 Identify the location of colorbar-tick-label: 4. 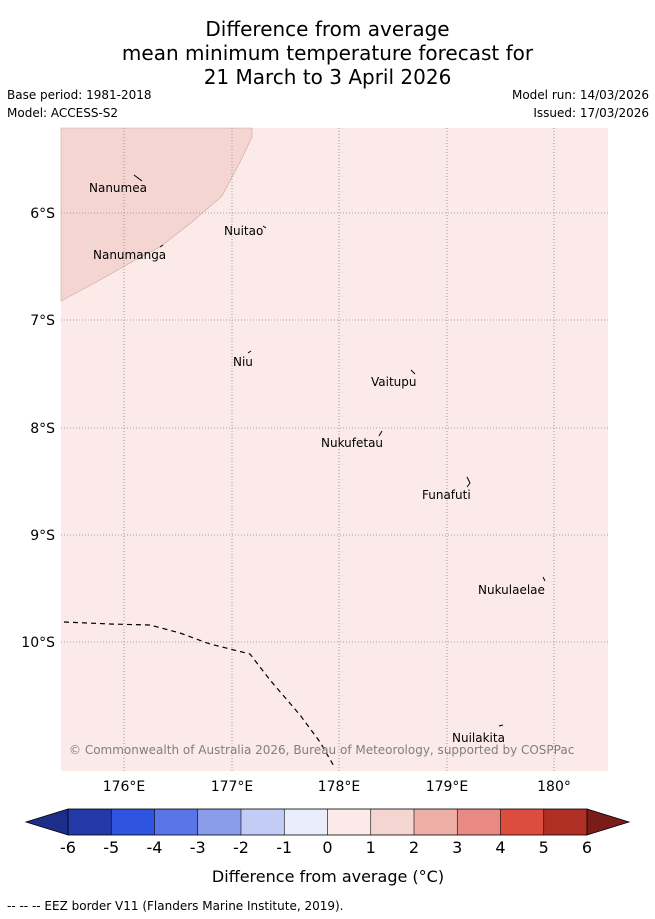
(500, 847).